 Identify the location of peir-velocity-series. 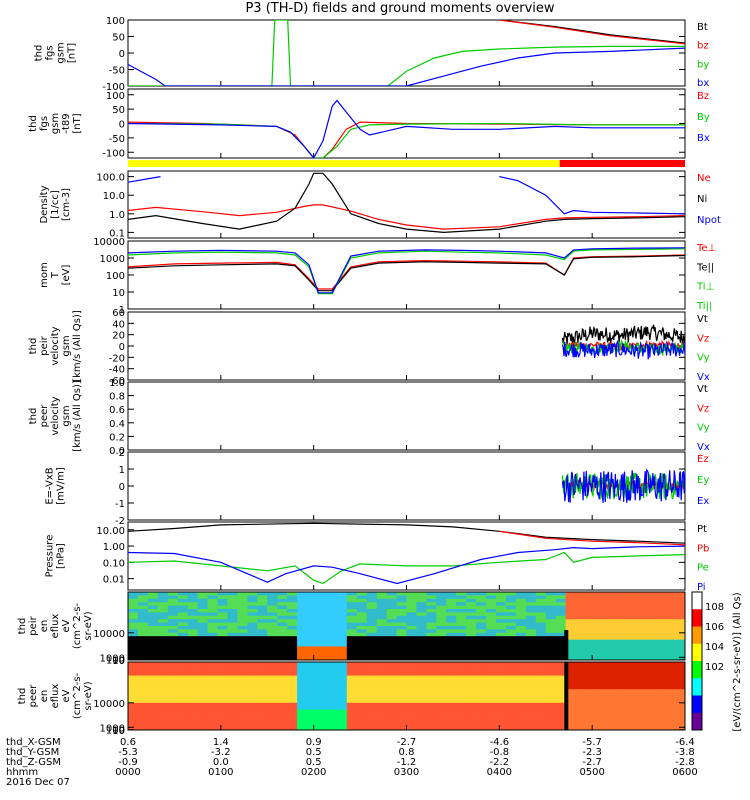
(623, 342).